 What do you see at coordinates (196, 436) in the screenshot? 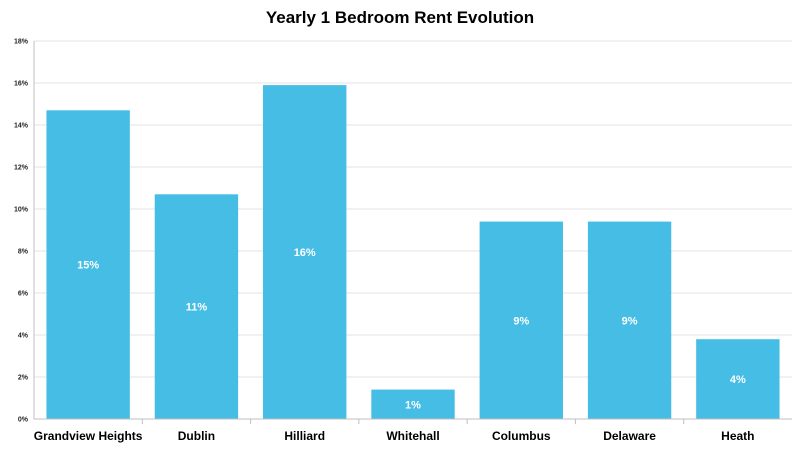
I see `x-tick-label: Dublin` at bounding box center [196, 436].